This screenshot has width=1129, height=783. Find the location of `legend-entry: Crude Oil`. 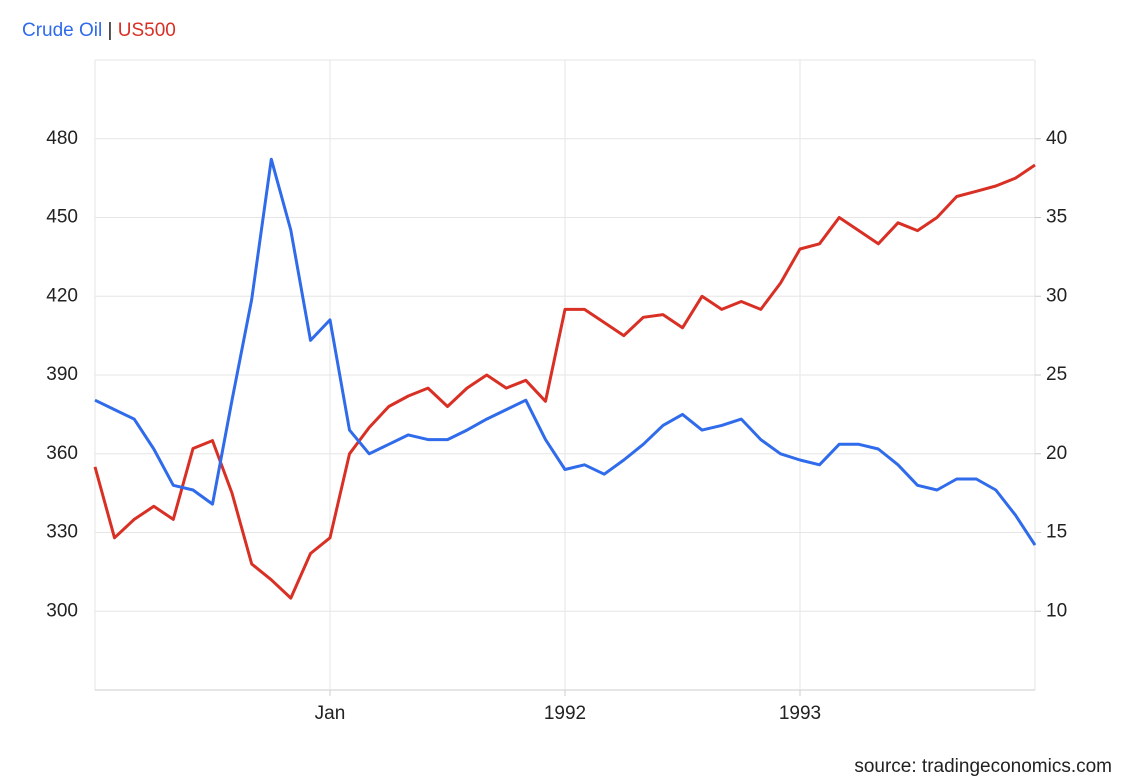

legend-entry: Crude Oil is located at coordinates (62, 30).